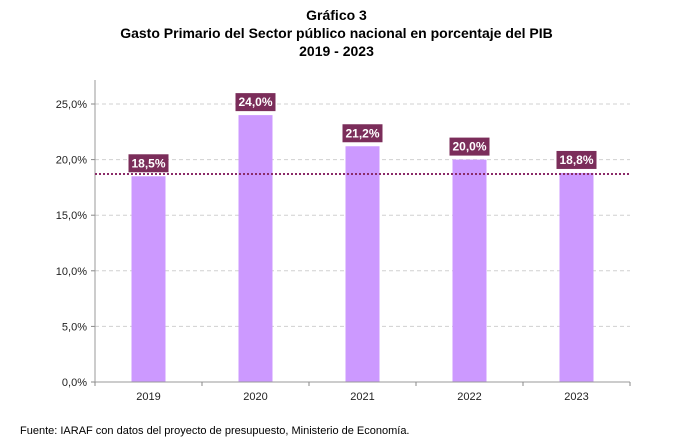  Describe the element at coordinates (71, 105) in the screenshot. I see `y-tick-label: 25,0%` at that location.